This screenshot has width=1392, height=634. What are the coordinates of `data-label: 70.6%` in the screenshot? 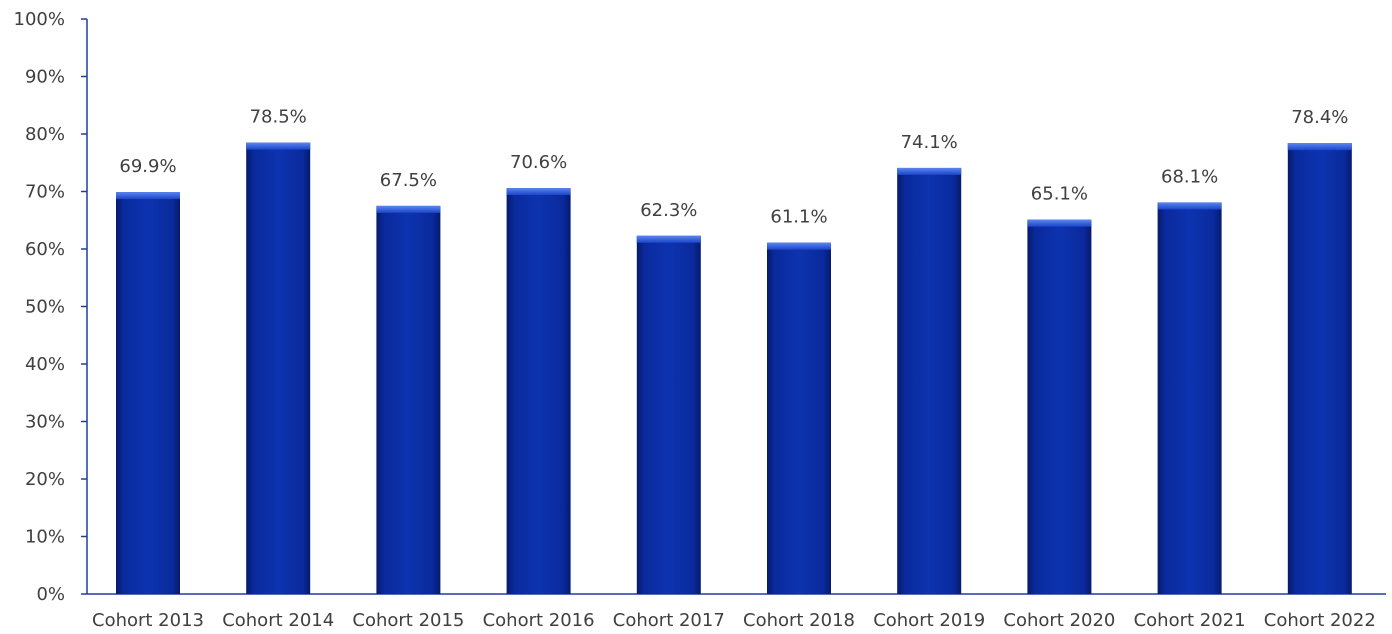 It's located at (538, 162).